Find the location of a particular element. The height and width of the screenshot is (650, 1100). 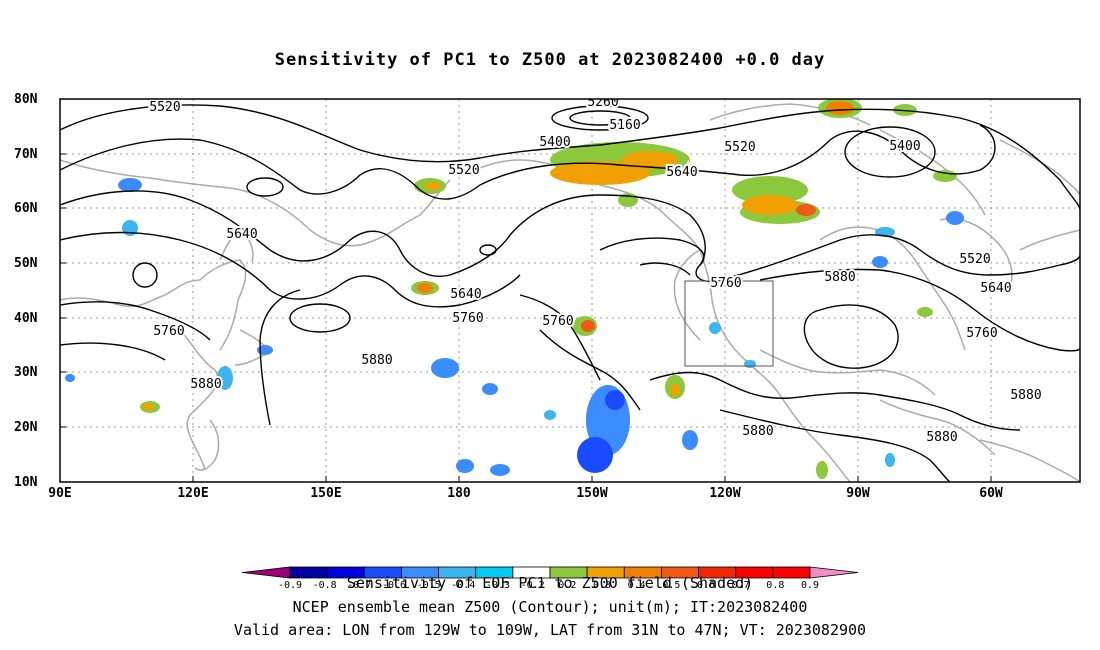

lon-label: 150W is located at coordinates (592, 493).